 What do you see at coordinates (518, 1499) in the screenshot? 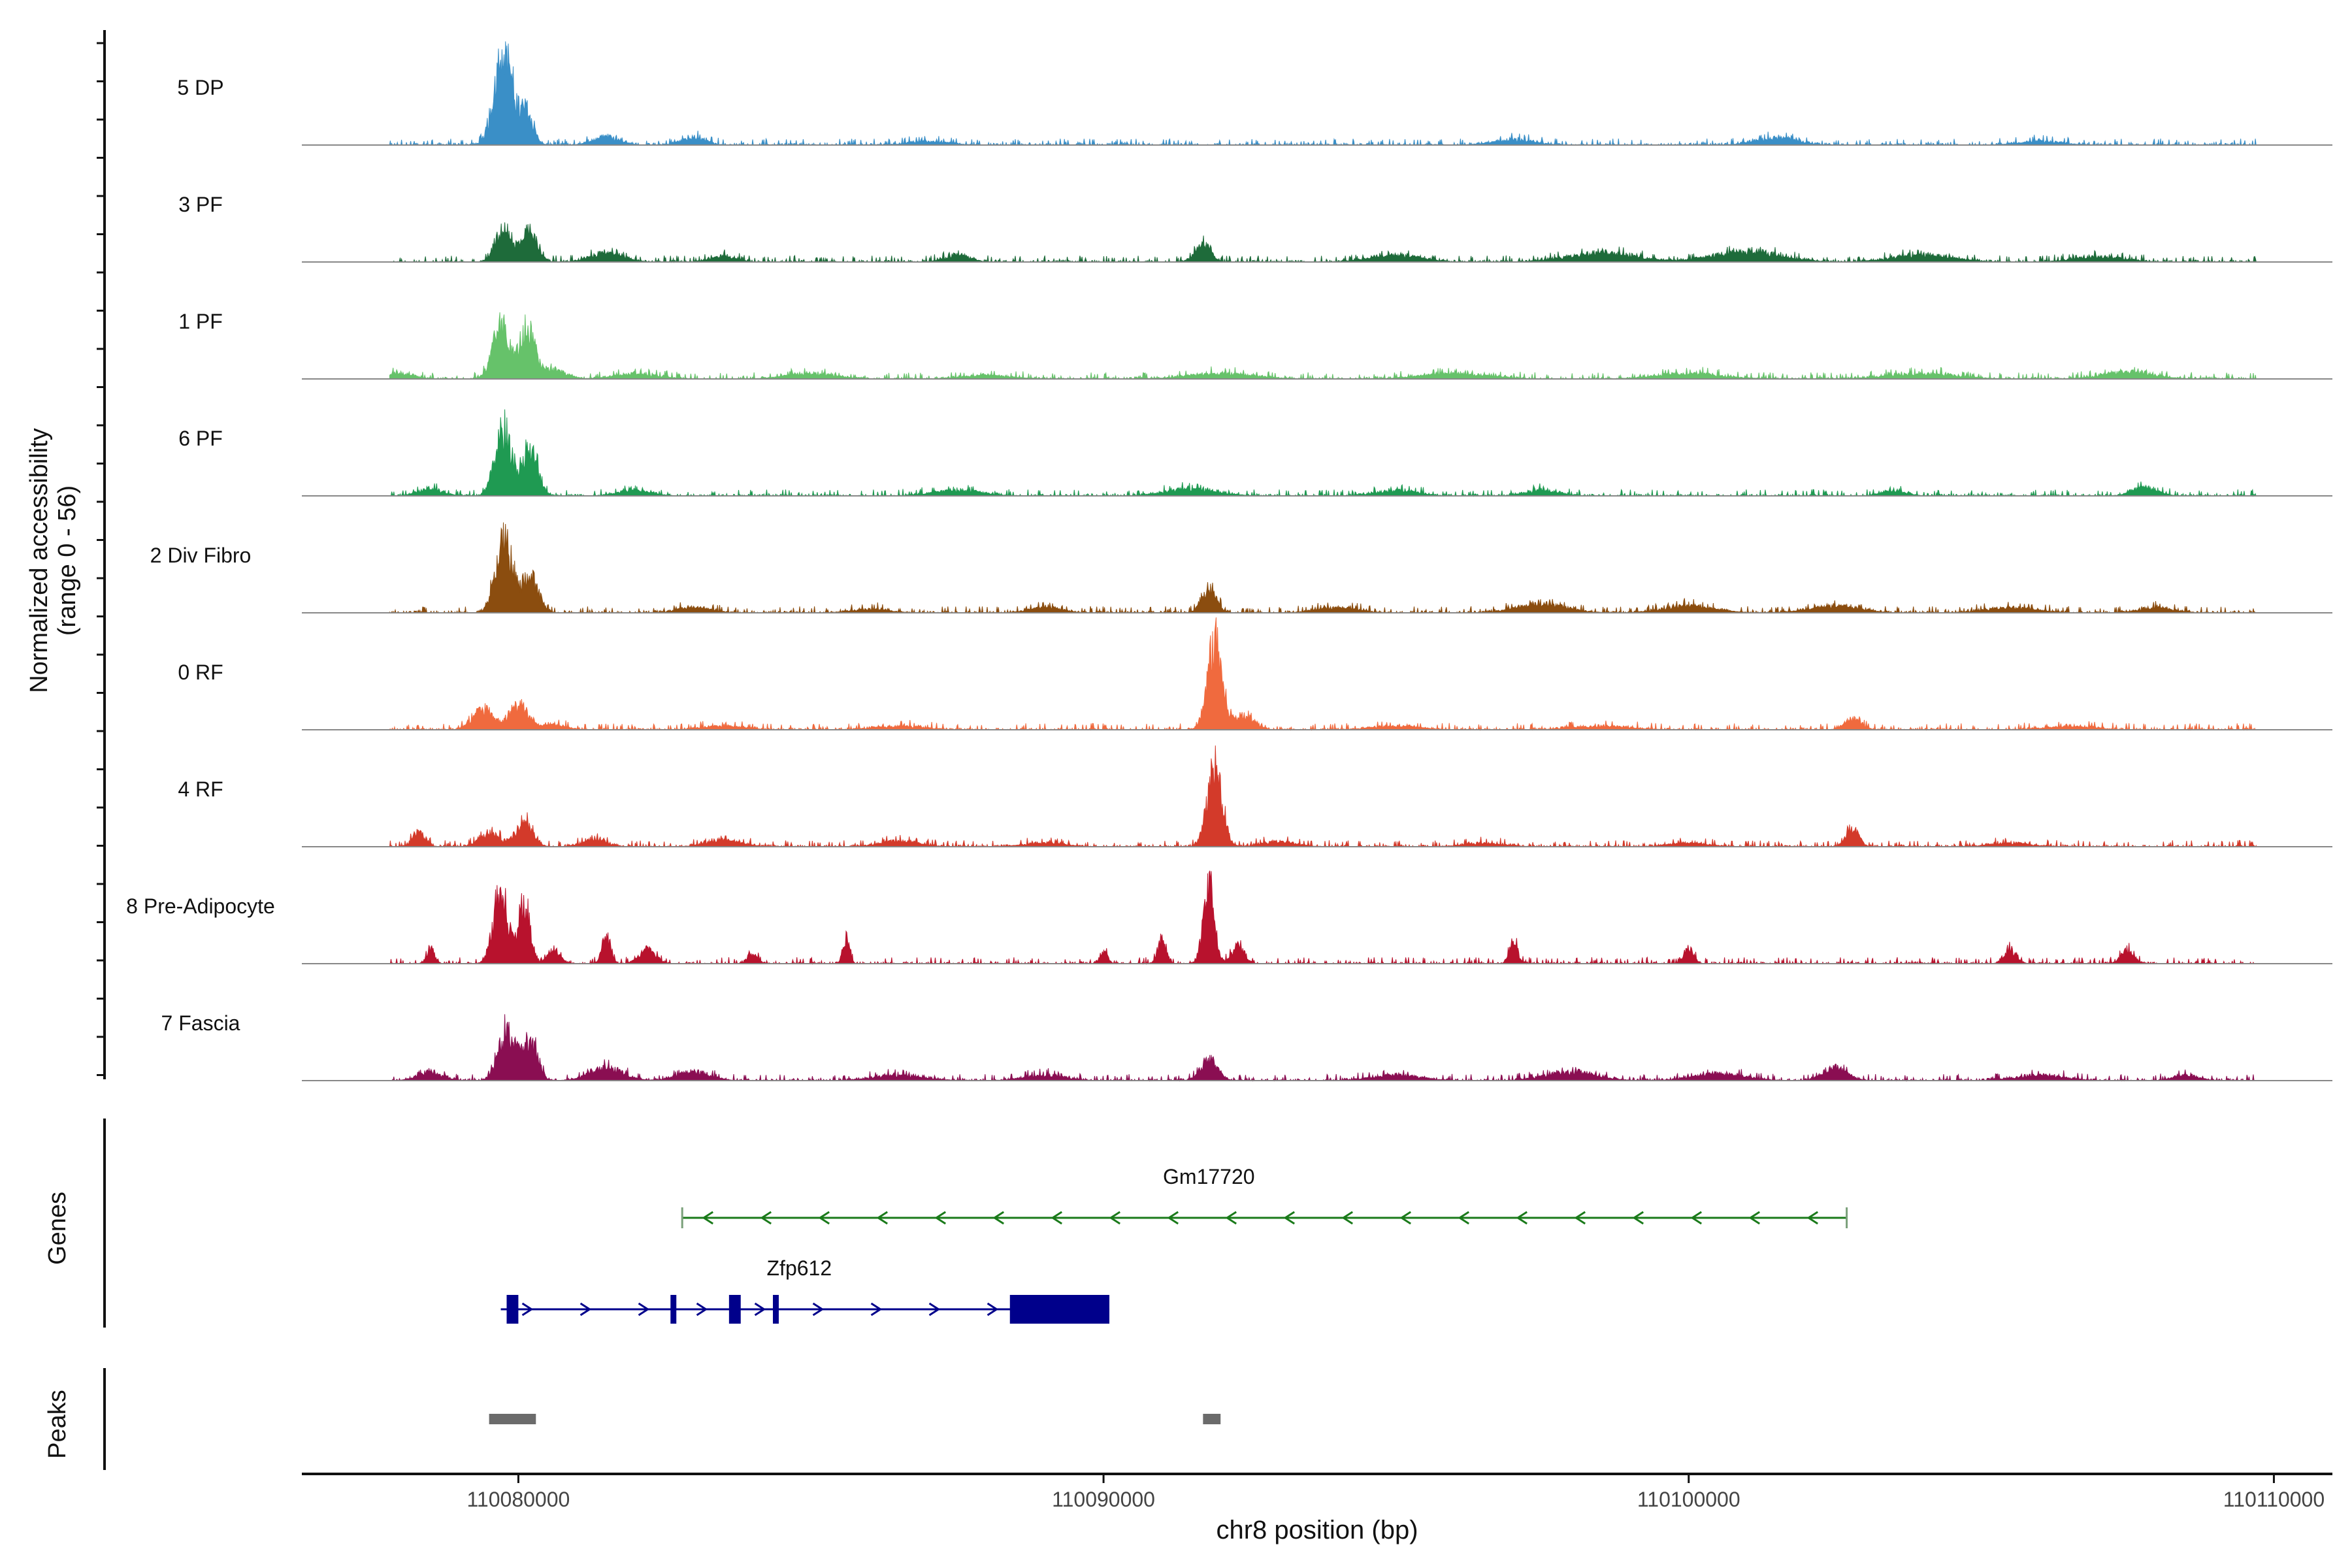
I see `x-tick-label: 110080000` at bounding box center [518, 1499].